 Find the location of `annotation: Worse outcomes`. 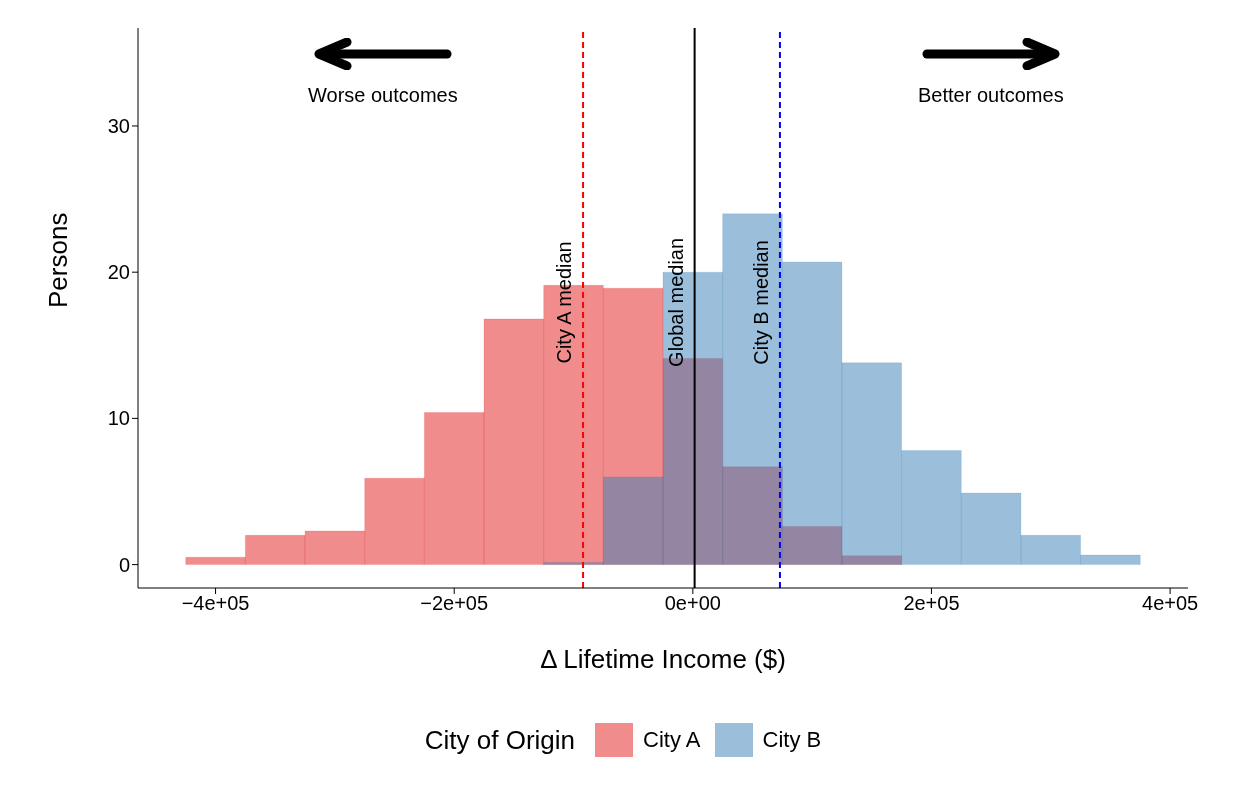

annotation: Worse outcomes is located at coordinates (383, 95).